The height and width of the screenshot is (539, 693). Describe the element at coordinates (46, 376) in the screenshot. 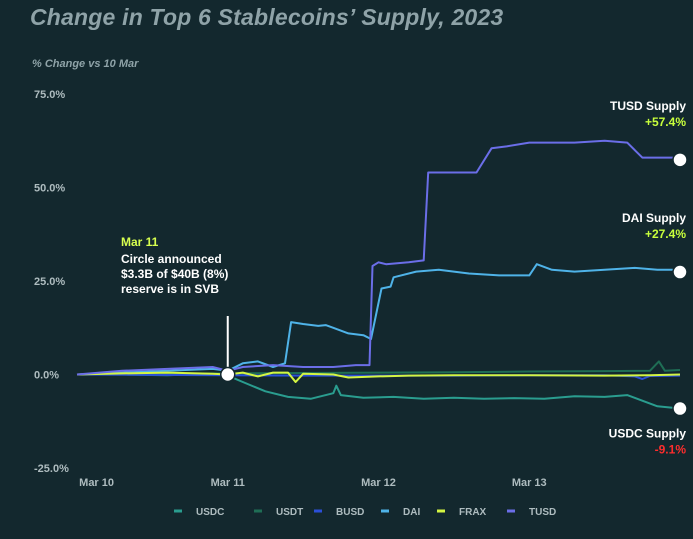

I see `y-tick-label: 0.0%` at that location.